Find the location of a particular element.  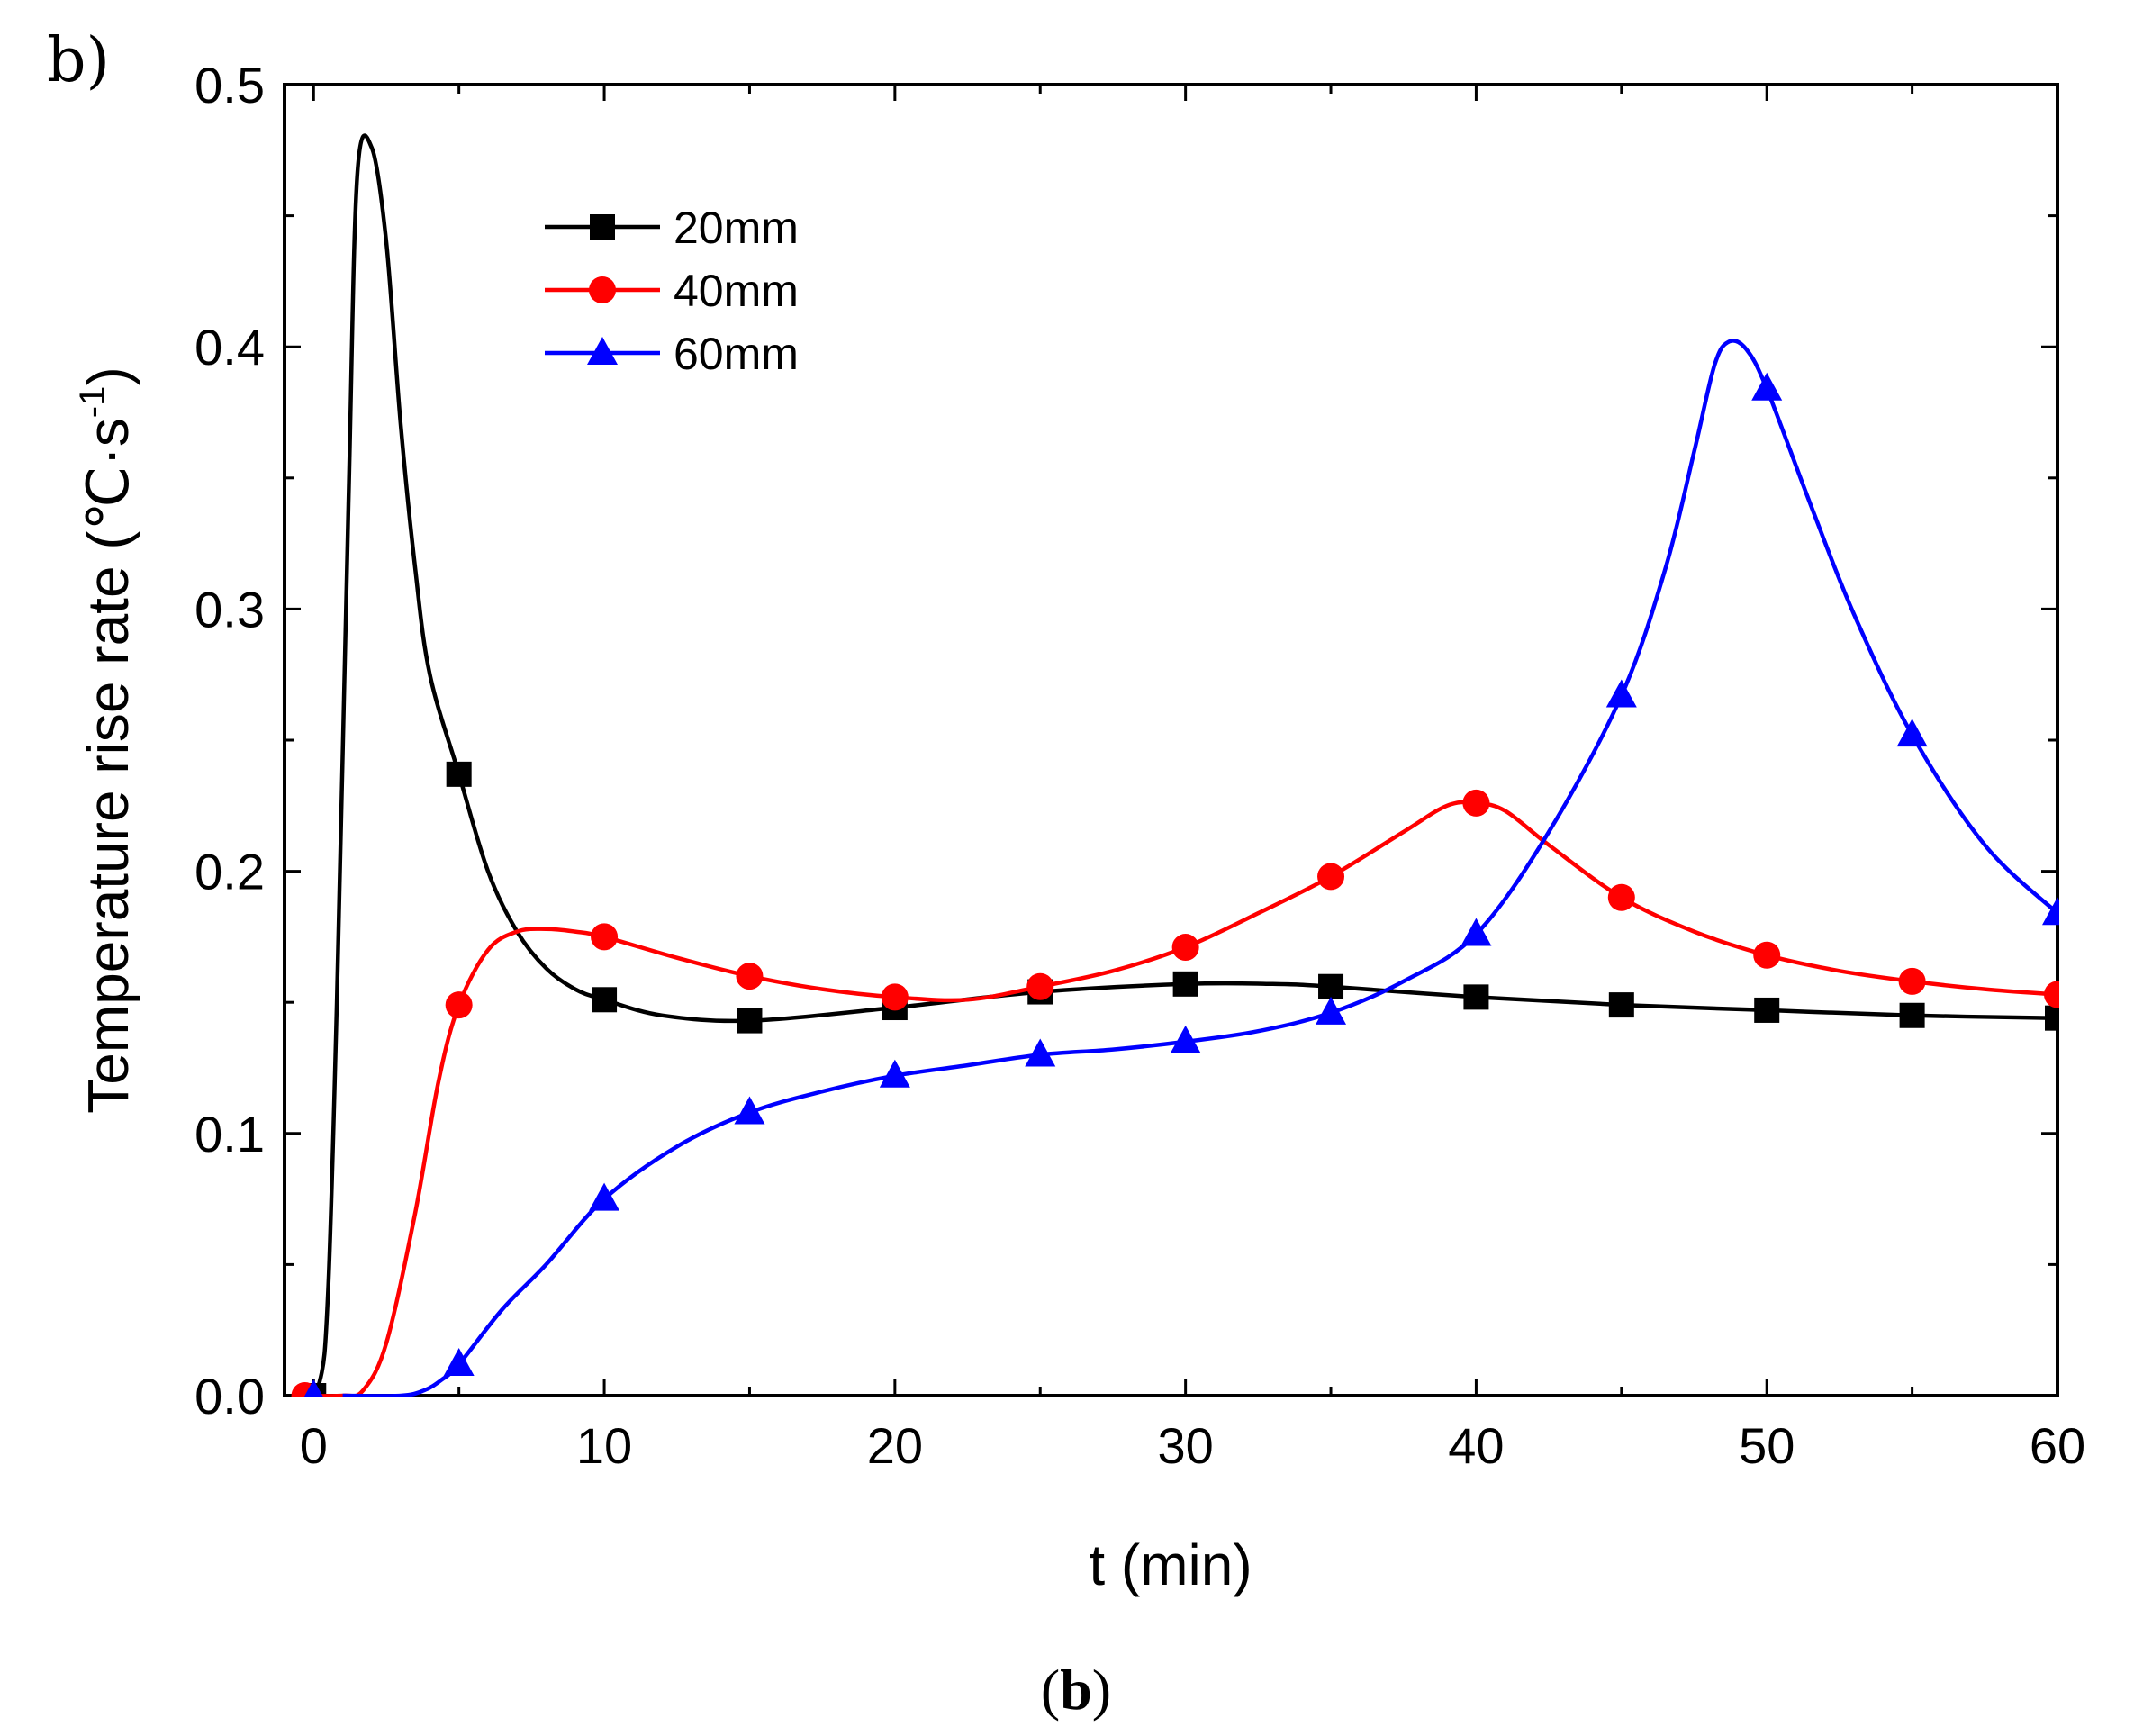

figure-caption: (b) is located at coordinates (1076, 1690).